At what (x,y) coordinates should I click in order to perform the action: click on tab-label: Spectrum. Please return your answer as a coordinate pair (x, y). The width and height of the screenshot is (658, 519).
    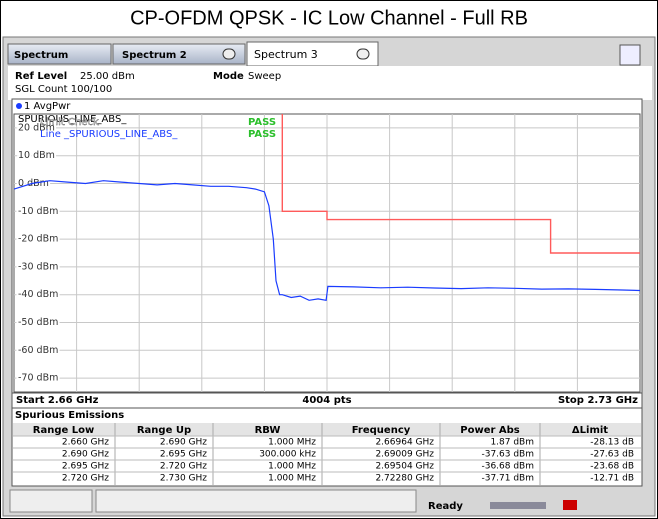
    Looking at the image, I should click on (41, 55).